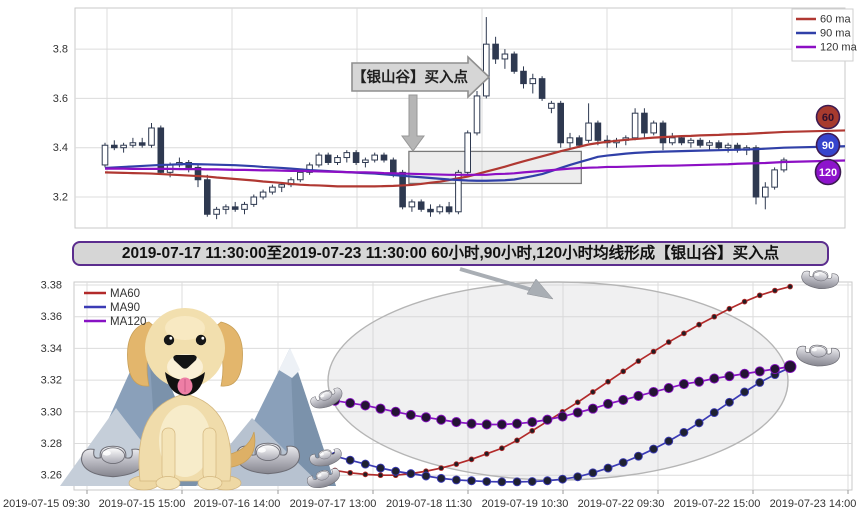  What do you see at coordinates (413, 123) in the screenshot?
I see `down-arrow-icon` at bounding box center [413, 123].